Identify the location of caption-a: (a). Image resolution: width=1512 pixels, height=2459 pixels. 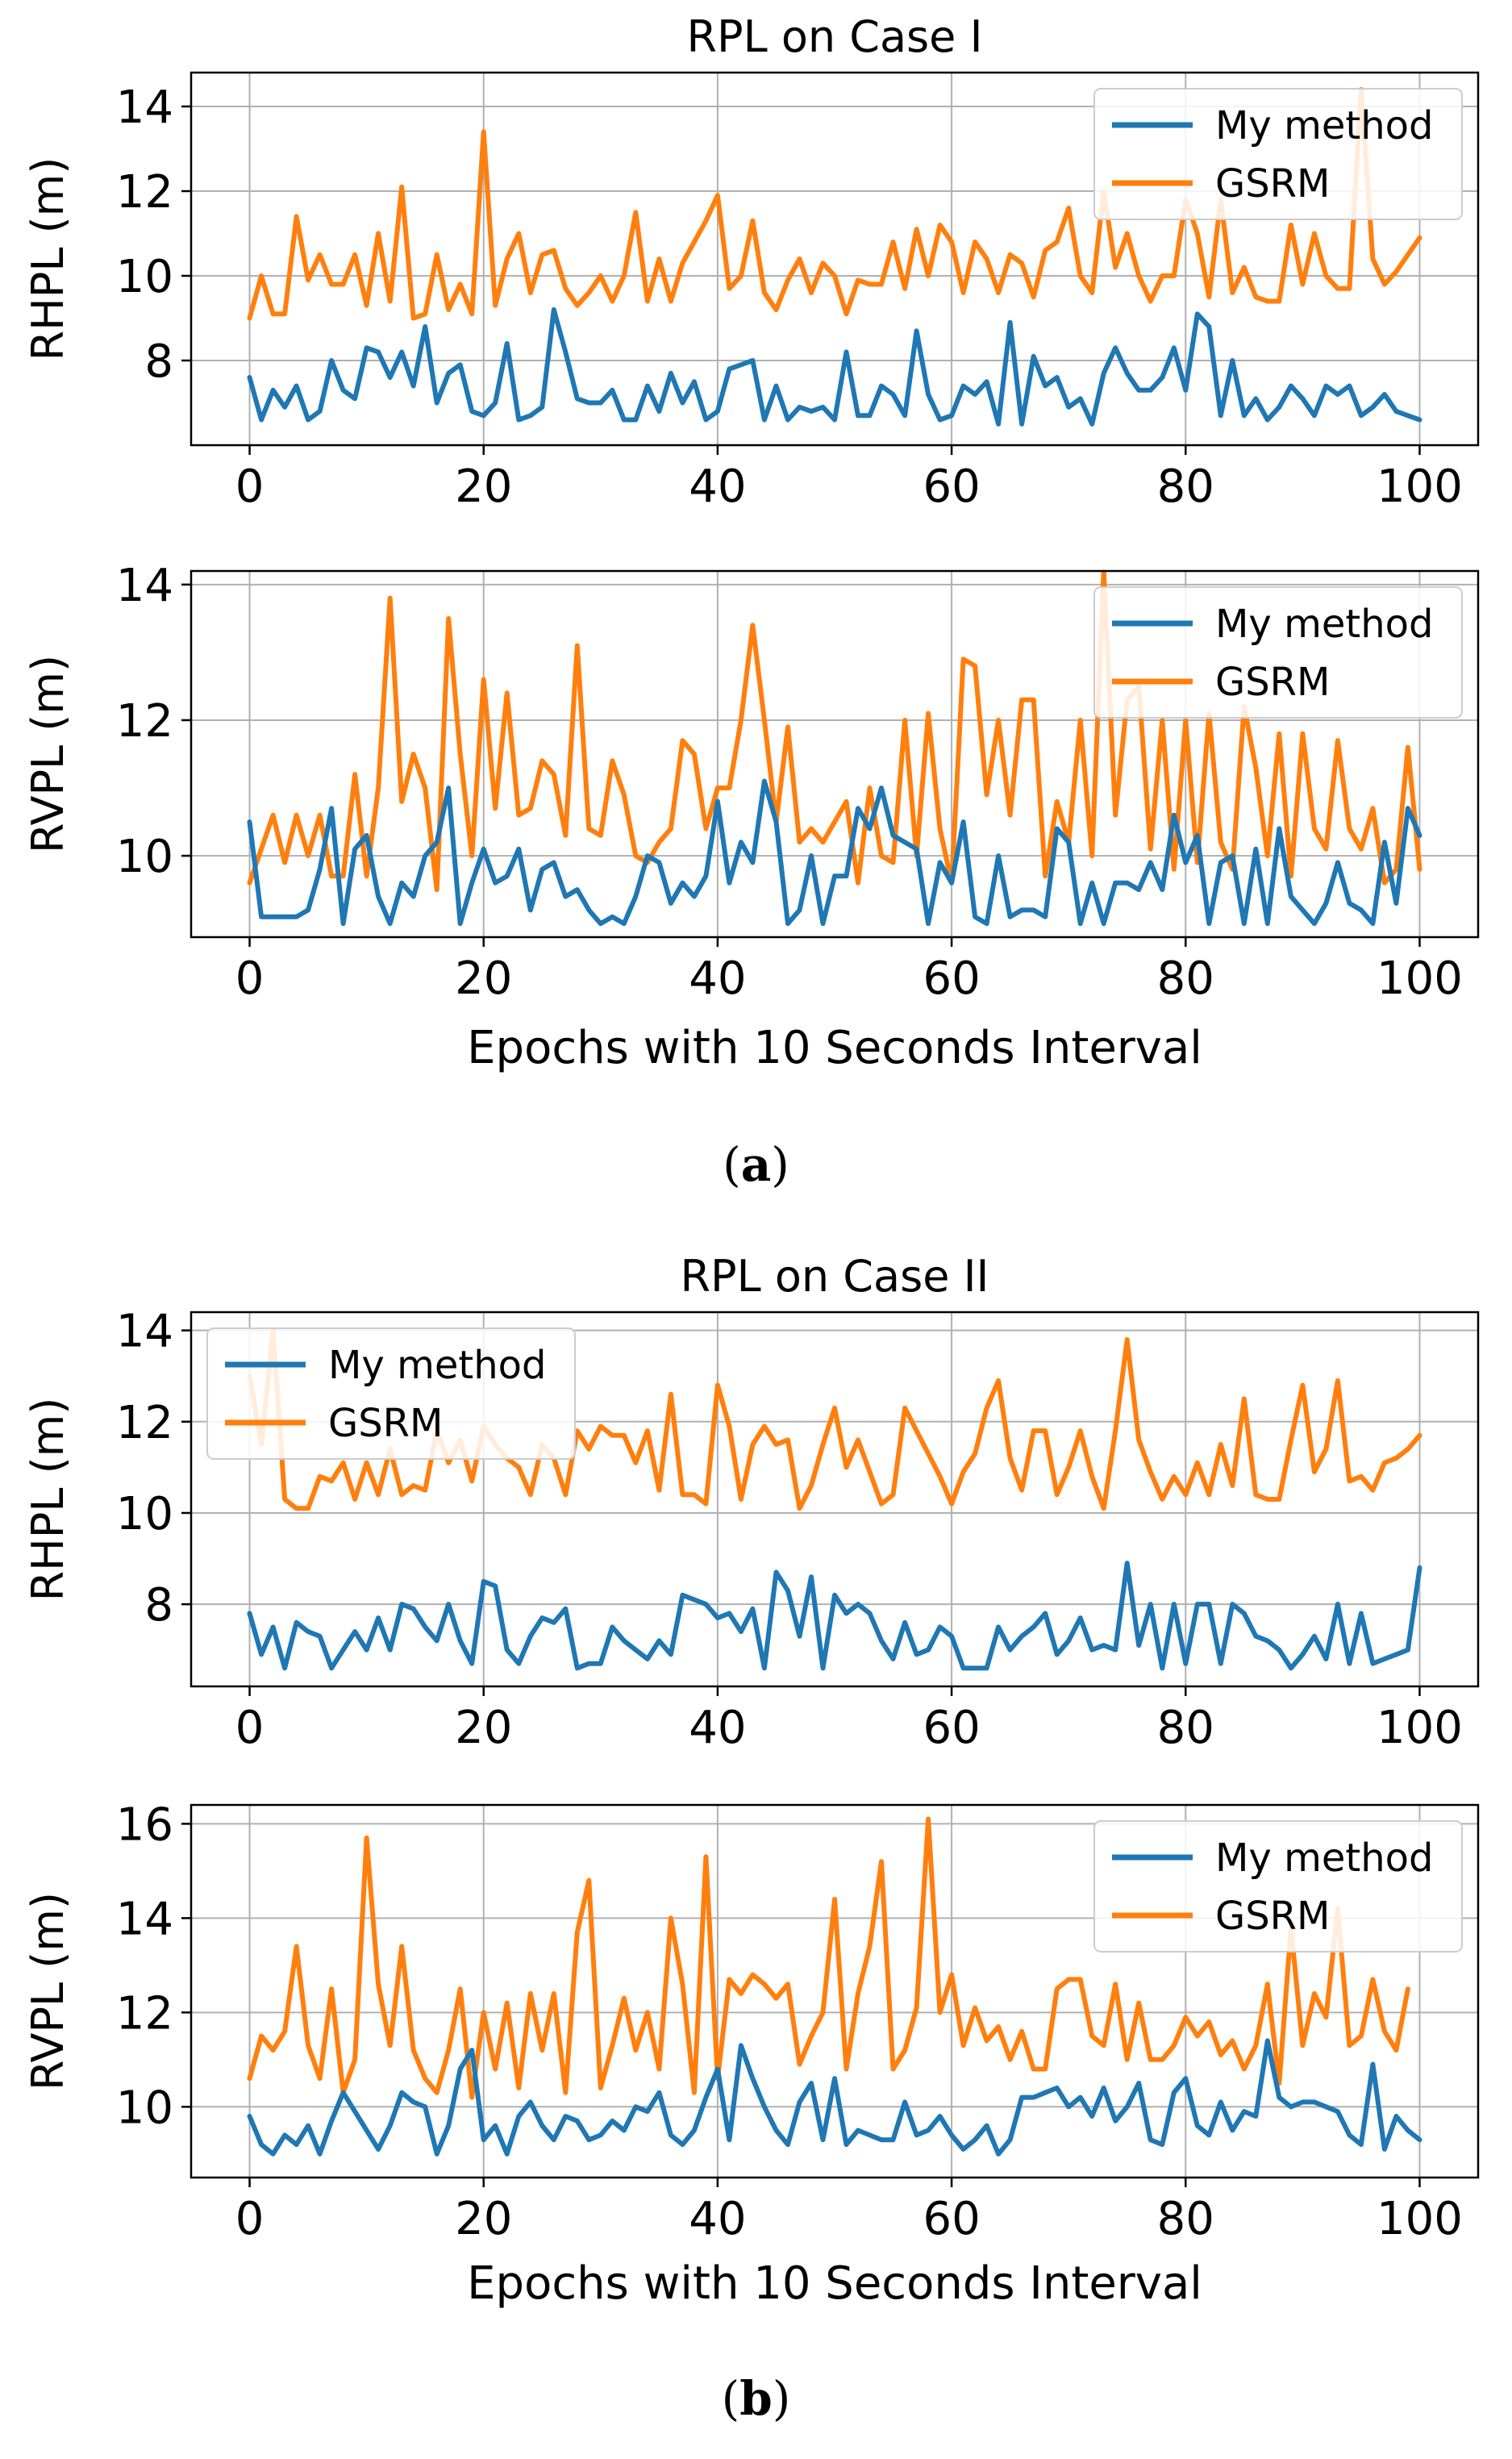
(756, 1164).